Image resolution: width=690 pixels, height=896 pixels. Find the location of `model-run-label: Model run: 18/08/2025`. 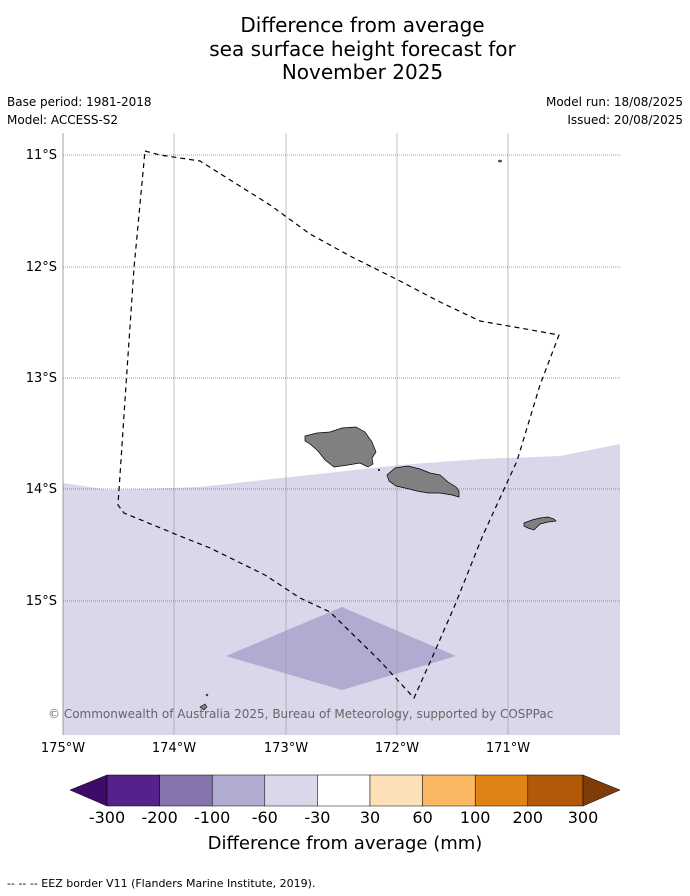

model-run-label: Model run: 18/08/2025 is located at coordinates (614, 102).